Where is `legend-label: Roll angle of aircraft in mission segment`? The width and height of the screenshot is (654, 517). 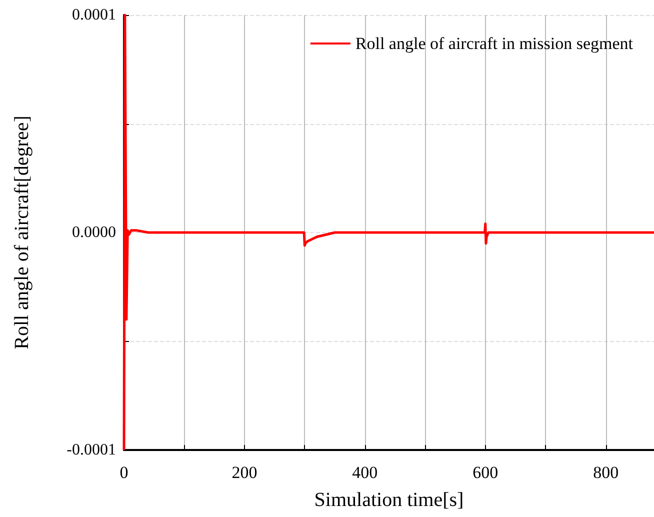
legend-label: Roll angle of aircraft in mission segment is located at coordinates (494, 43).